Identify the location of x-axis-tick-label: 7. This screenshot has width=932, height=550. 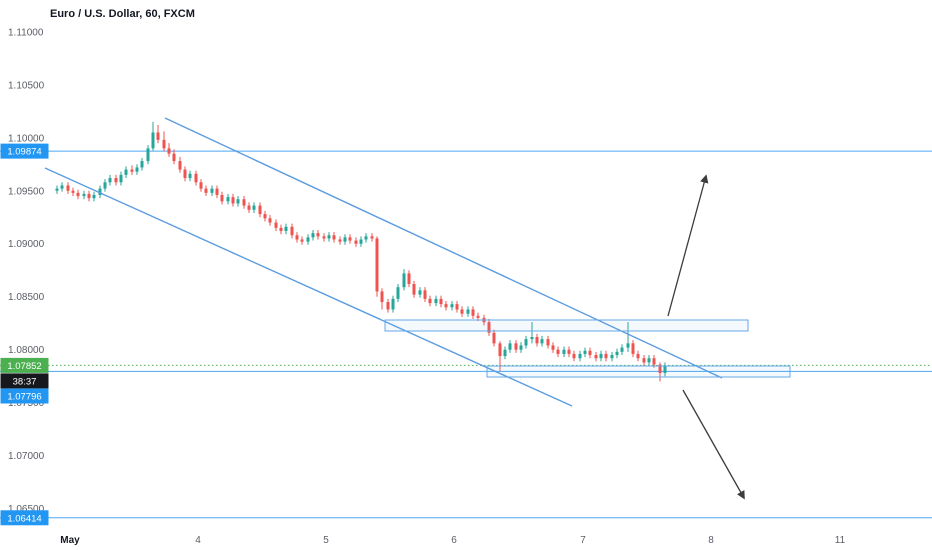
(583, 540).